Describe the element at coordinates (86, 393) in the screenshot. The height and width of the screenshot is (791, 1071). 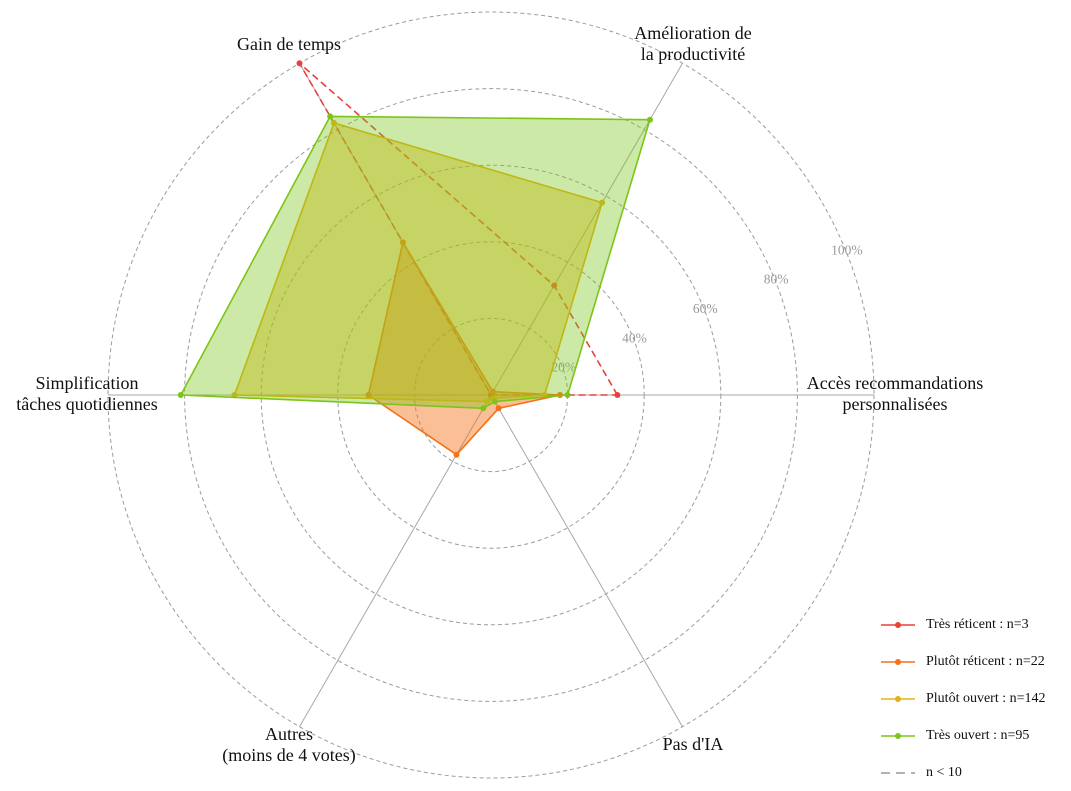
I see `axis-label-4: Simplification tâches quotidiennes` at that location.